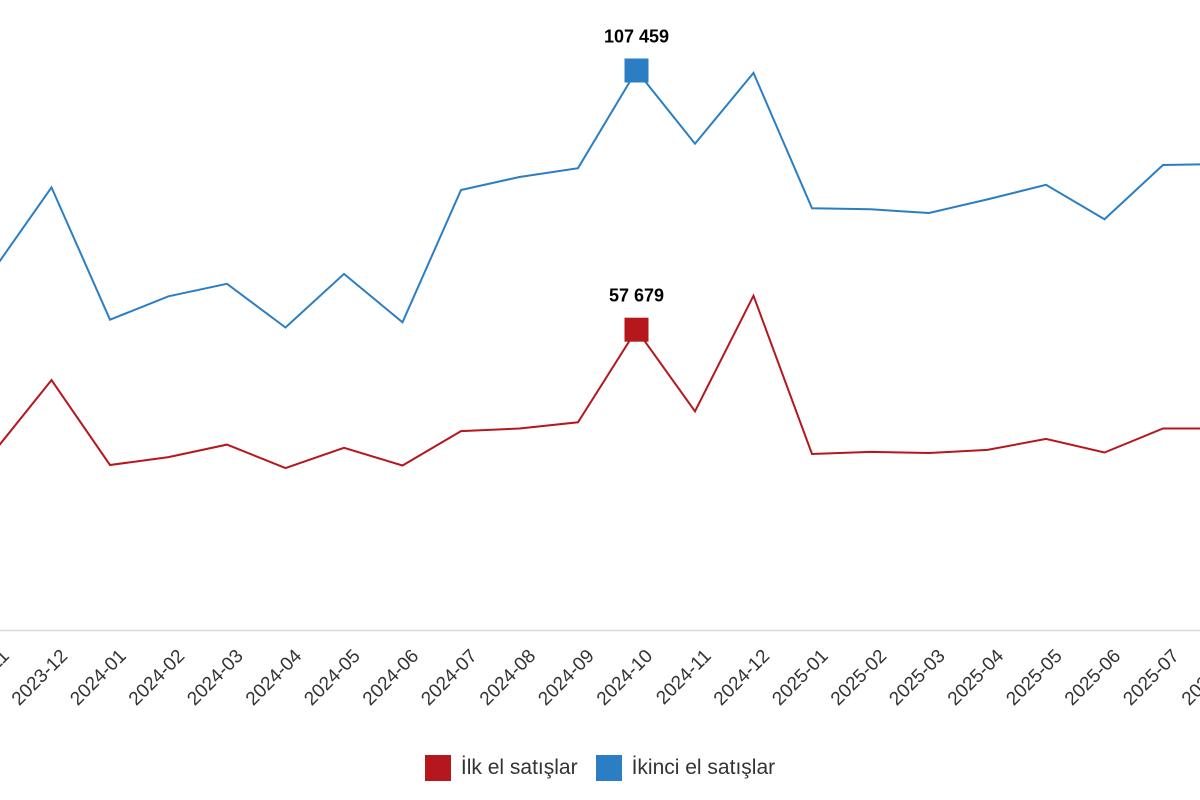  I want to click on x-tick-label: 2025-01, so click(800, 678).